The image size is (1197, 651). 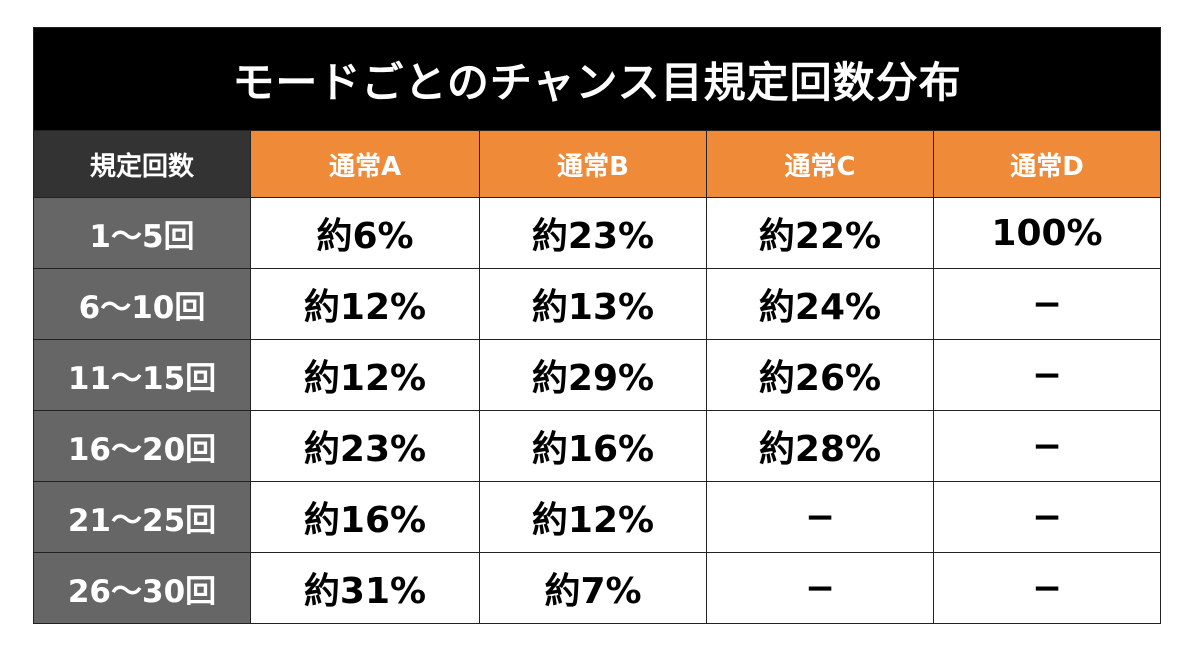 I want to click on table-cell: 約29%, so click(x=593, y=375).